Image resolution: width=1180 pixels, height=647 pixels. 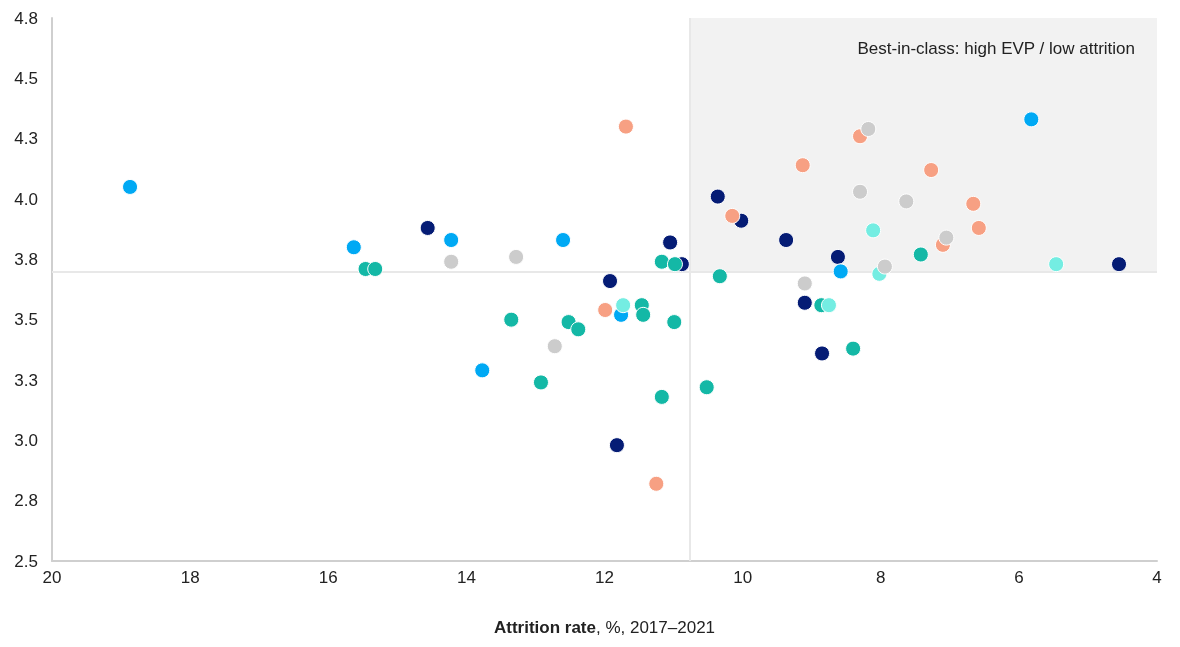 What do you see at coordinates (26, 320) in the screenshot?
I see `y-tick-label: 3.5` at bounding box center [26, 320].